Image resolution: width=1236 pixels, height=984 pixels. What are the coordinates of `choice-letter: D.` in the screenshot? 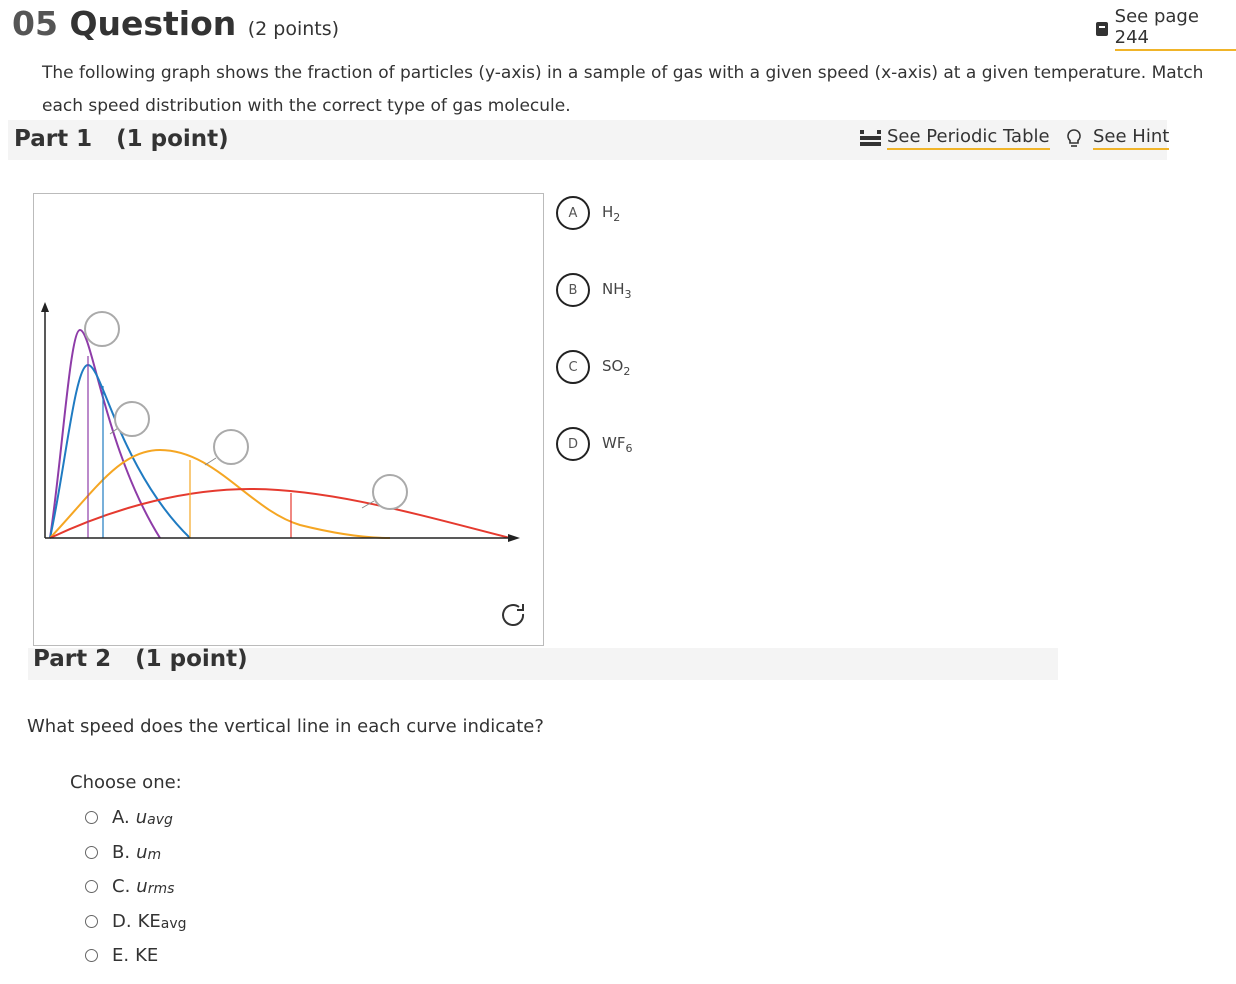 It's located at (122, 921).